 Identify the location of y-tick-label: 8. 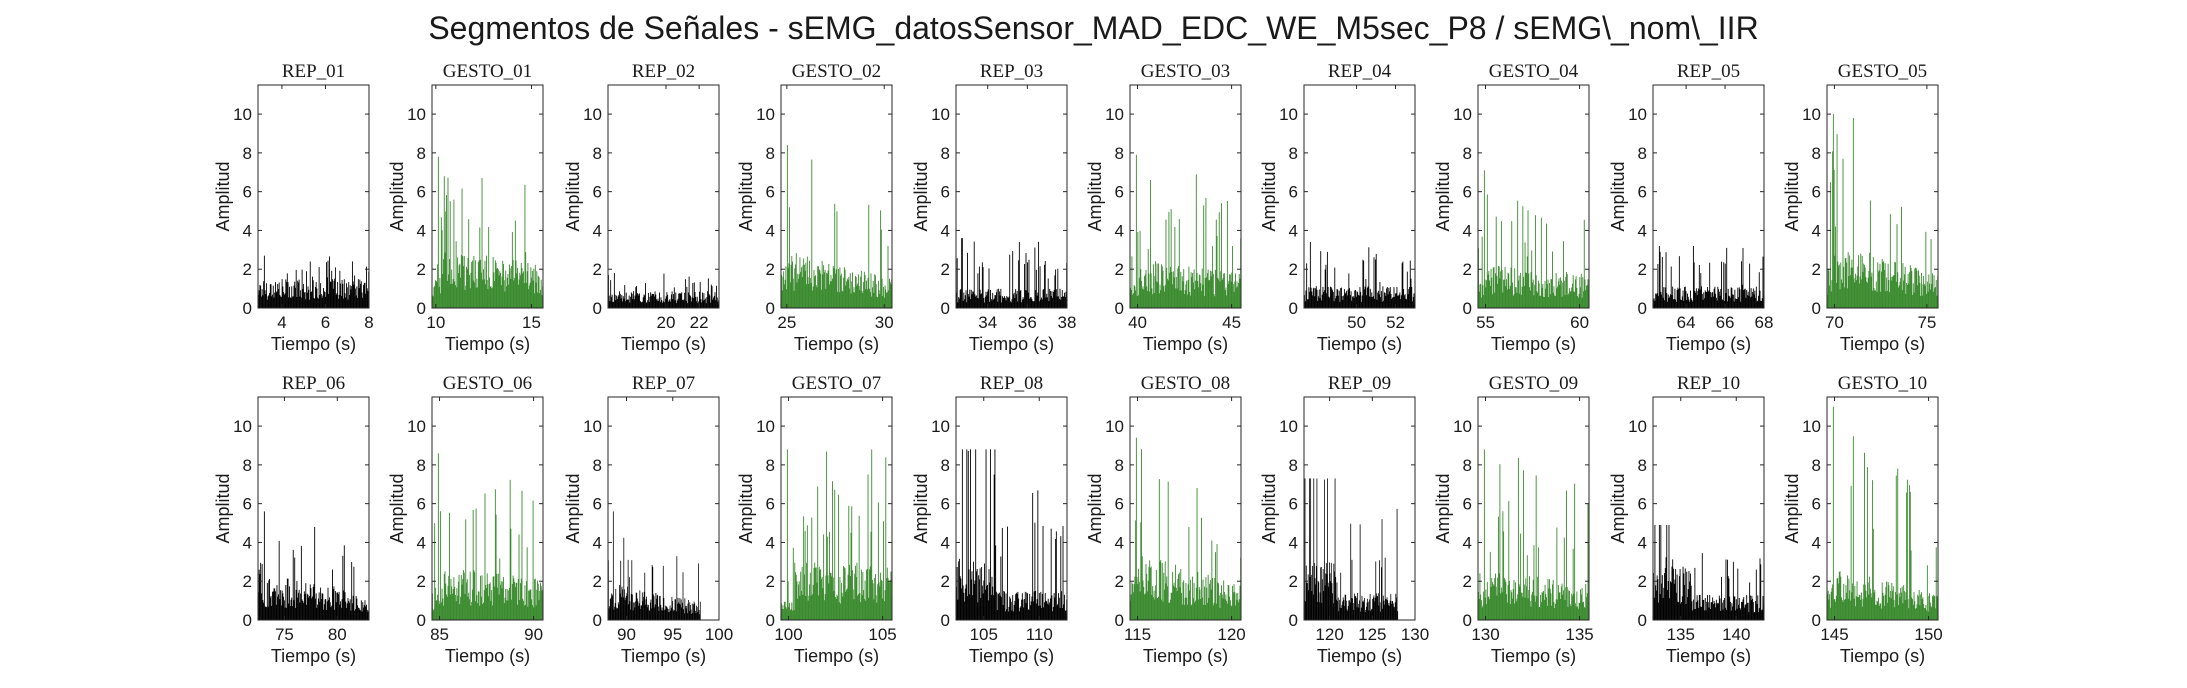
(1816, 465).